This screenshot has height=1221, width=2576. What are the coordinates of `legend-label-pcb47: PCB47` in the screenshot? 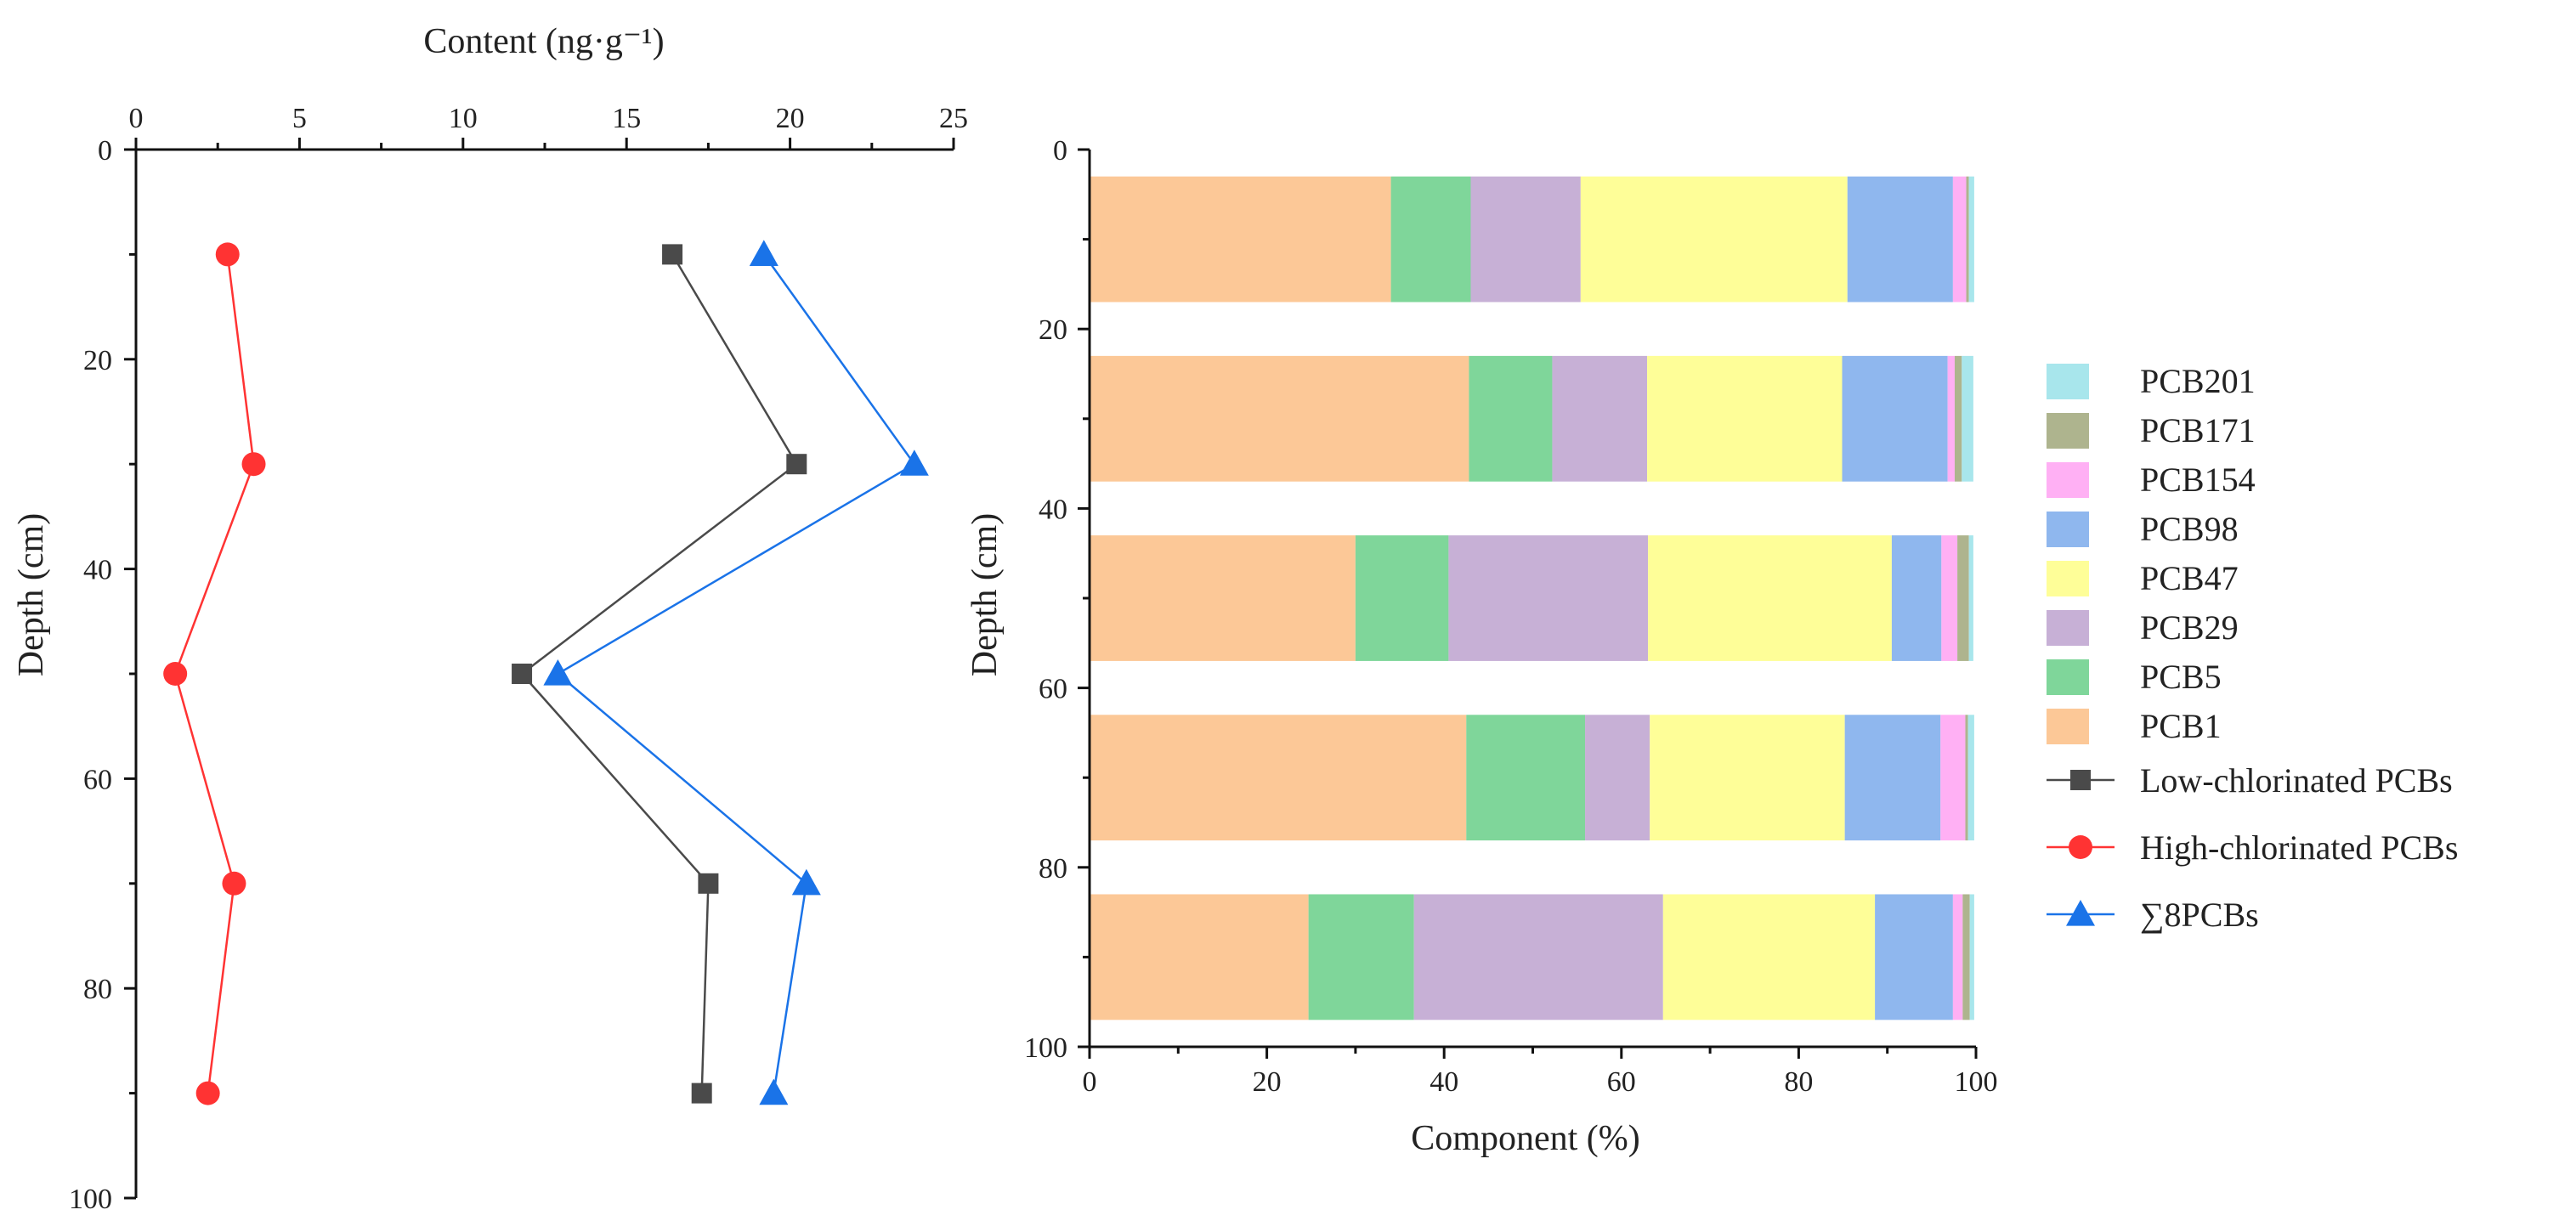 It's located at (2189, 578).